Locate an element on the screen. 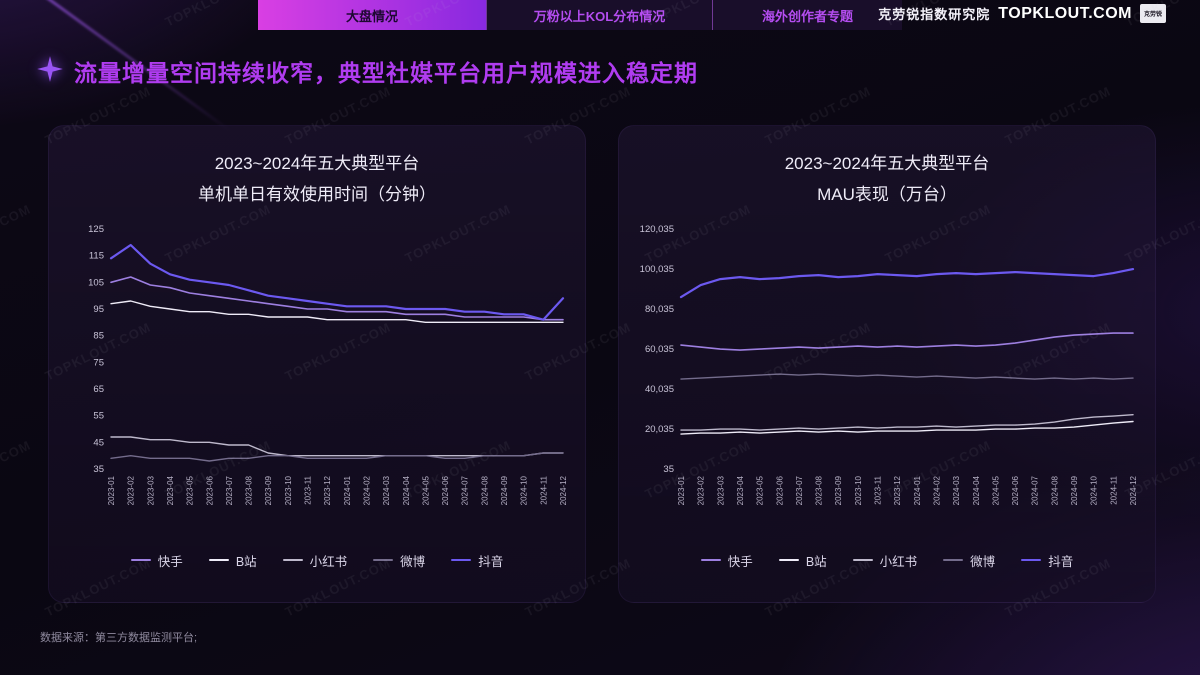 This screenshot has width=1200, height=675. title-row: 流量增量空间持续收窄，典型社媒平台用户规模进入稳定期 is located at coordinates (367, 71).